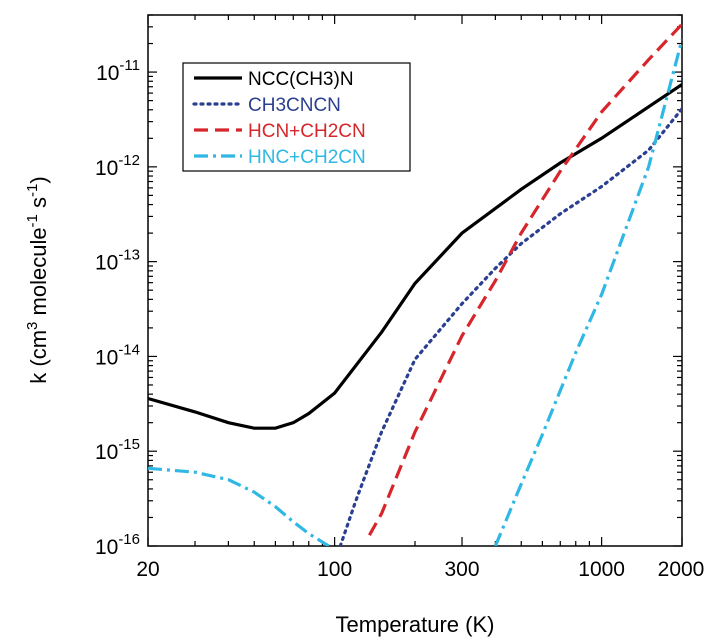  Describe the element at coordinates (601, 569) in the screenshot. I see `x-tick-label: 1000` at that location.